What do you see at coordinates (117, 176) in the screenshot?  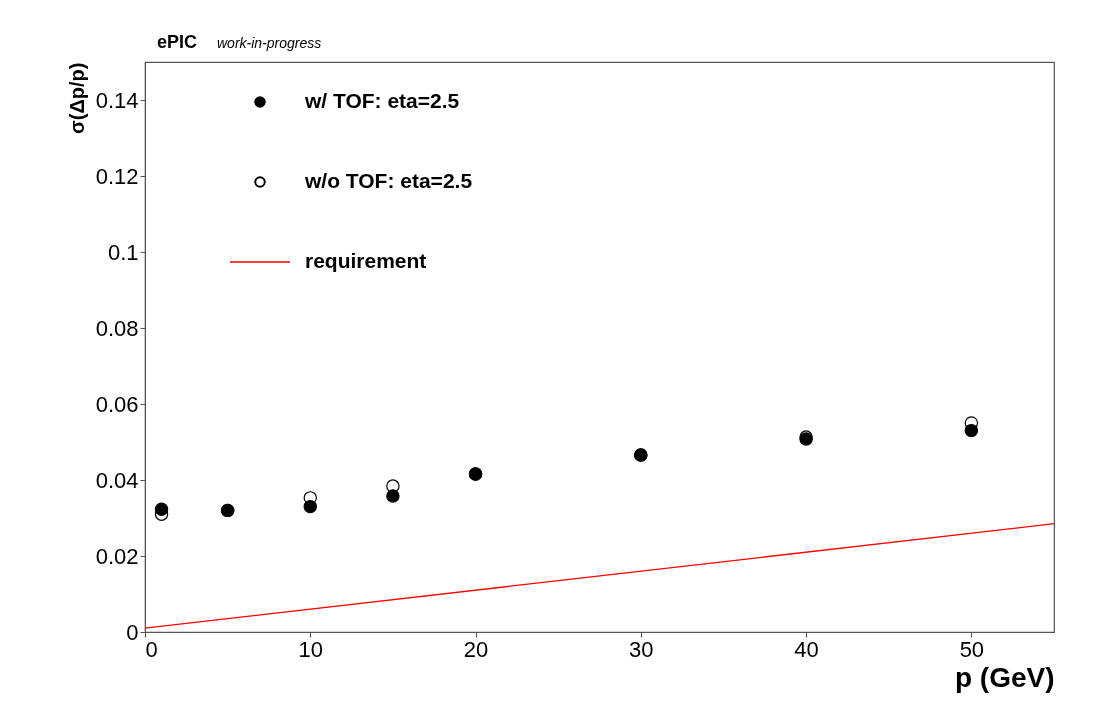 I see `y-tick-label: 0.12` at bounding box center [117, 176].